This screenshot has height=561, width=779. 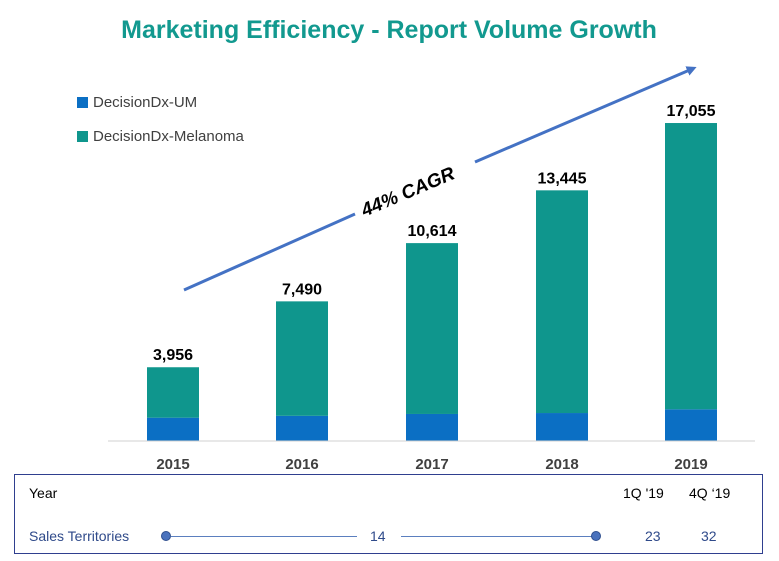 I want to click on cagr-annotation: 44% CAGR, so click(x=407, y=192).